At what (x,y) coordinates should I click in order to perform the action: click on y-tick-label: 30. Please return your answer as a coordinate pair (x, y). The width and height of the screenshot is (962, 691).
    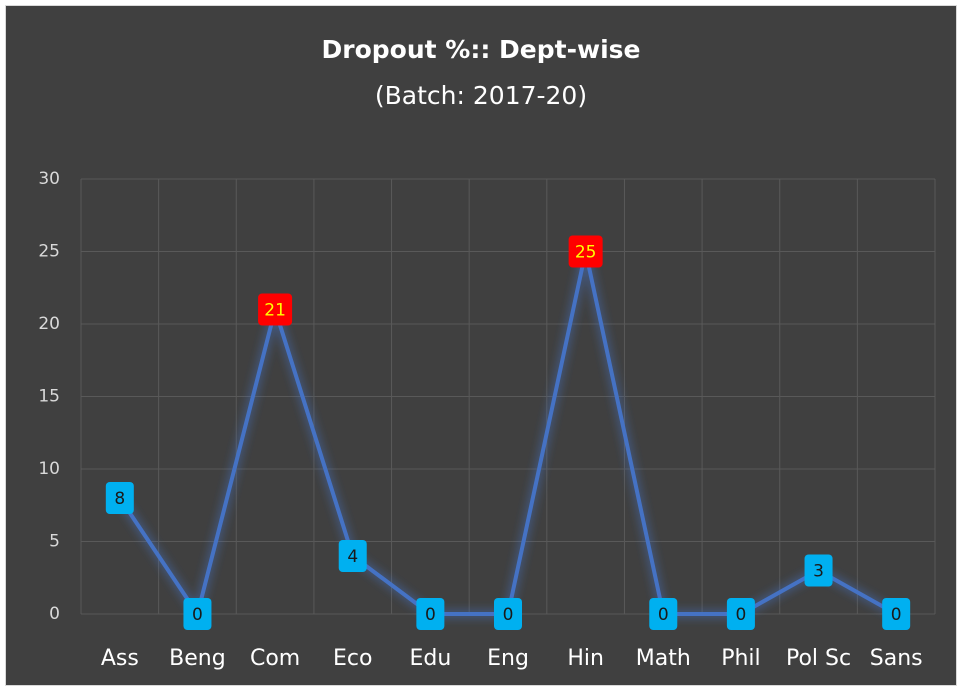
    Looking at the image, I should click on (49, 179).